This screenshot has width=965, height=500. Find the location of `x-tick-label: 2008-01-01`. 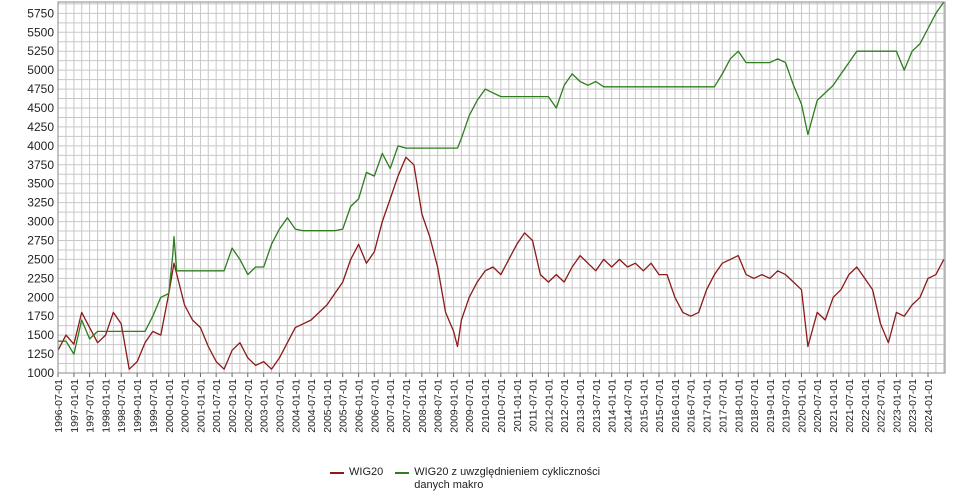

x-tick-label: 2008-01-01 is located at coordinates (423, 406).